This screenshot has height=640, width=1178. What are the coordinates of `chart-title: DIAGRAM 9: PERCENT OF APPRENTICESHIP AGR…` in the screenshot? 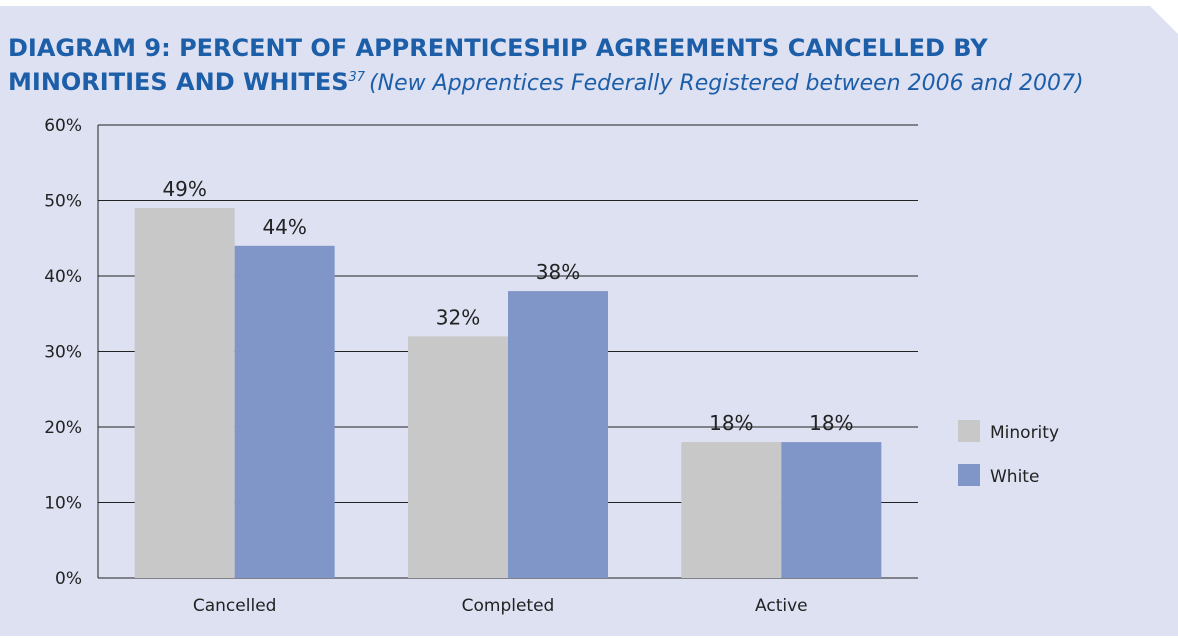 It's located at (498, 48).